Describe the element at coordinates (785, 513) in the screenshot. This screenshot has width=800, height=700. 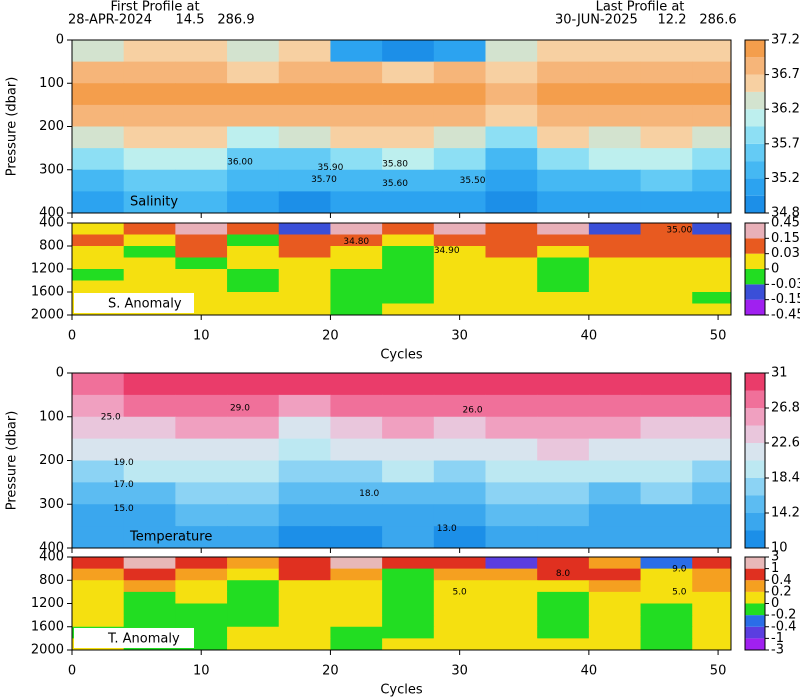
I see `colorbar-tick-label: 14.2` at that location.